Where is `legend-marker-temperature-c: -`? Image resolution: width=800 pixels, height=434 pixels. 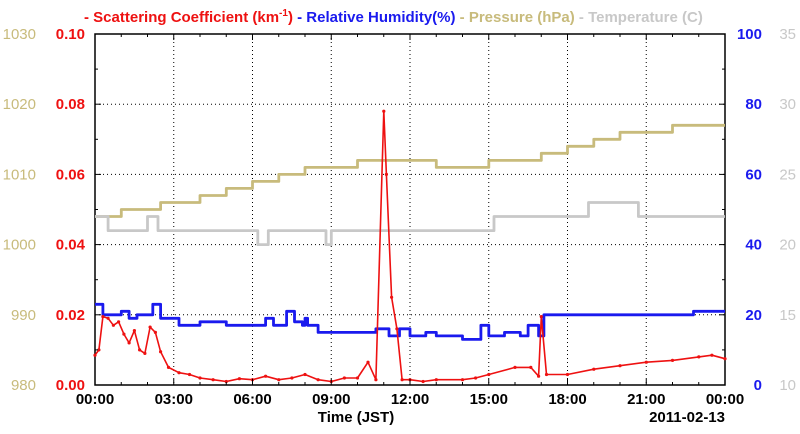 legend-marker-temperature-c: - is located at coordinates (581, 17).